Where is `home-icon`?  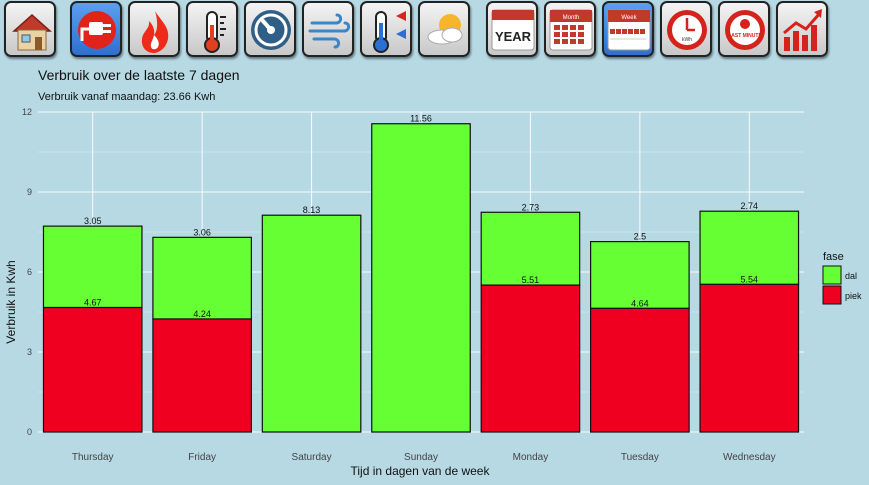 home-icon is located at coordinates (32, 32).